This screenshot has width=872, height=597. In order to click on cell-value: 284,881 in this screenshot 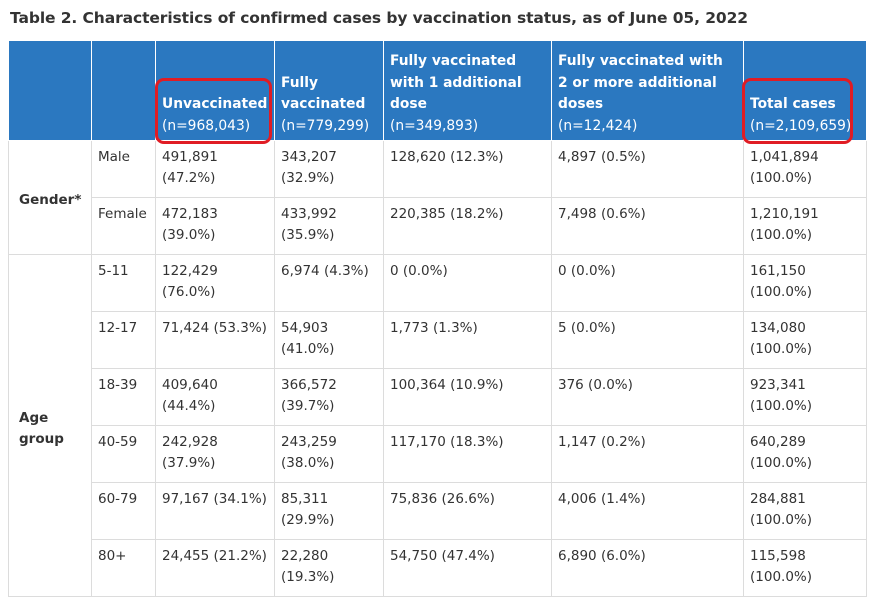, I will do `click(778, 499)`.